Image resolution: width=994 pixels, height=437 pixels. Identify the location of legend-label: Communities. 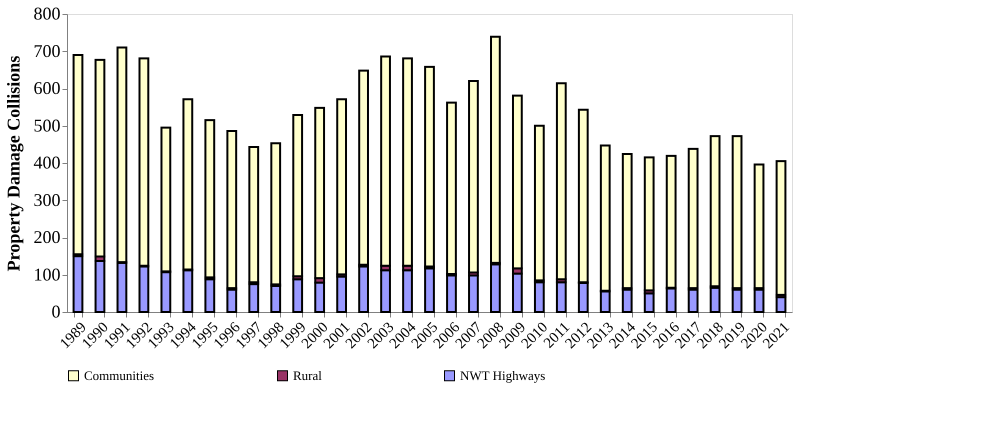
(119, 375).